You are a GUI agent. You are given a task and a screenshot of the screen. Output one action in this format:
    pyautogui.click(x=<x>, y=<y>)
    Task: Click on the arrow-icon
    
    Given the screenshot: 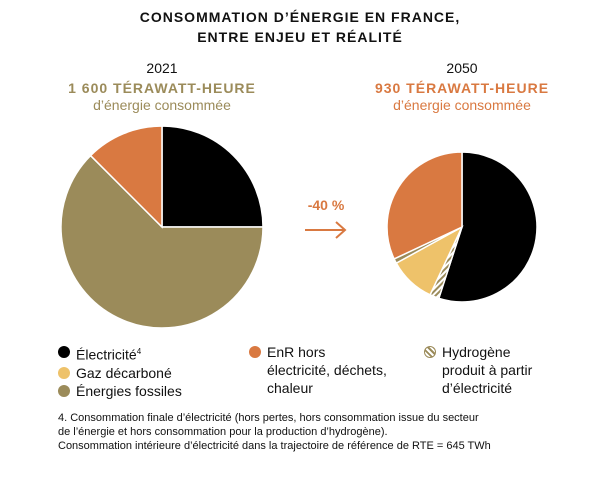 What is the action you would take?
    pyautogui.click(x=326, y=230)
    